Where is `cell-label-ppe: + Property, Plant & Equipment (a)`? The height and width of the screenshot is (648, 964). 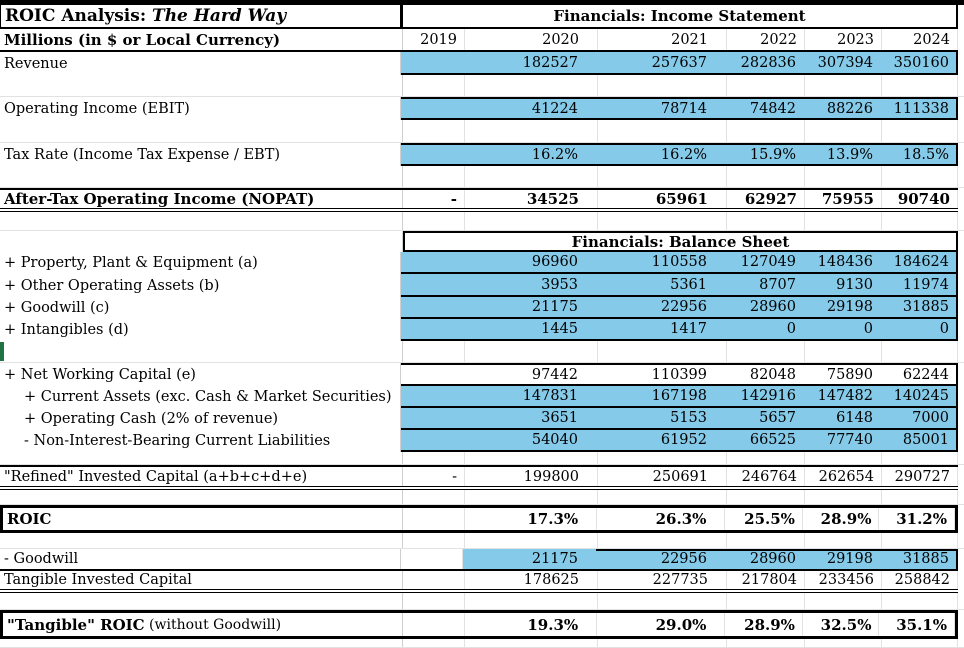 cell-label-ppe: + Property, Plant & Equipment (a) is located at coordinates (200, 263).